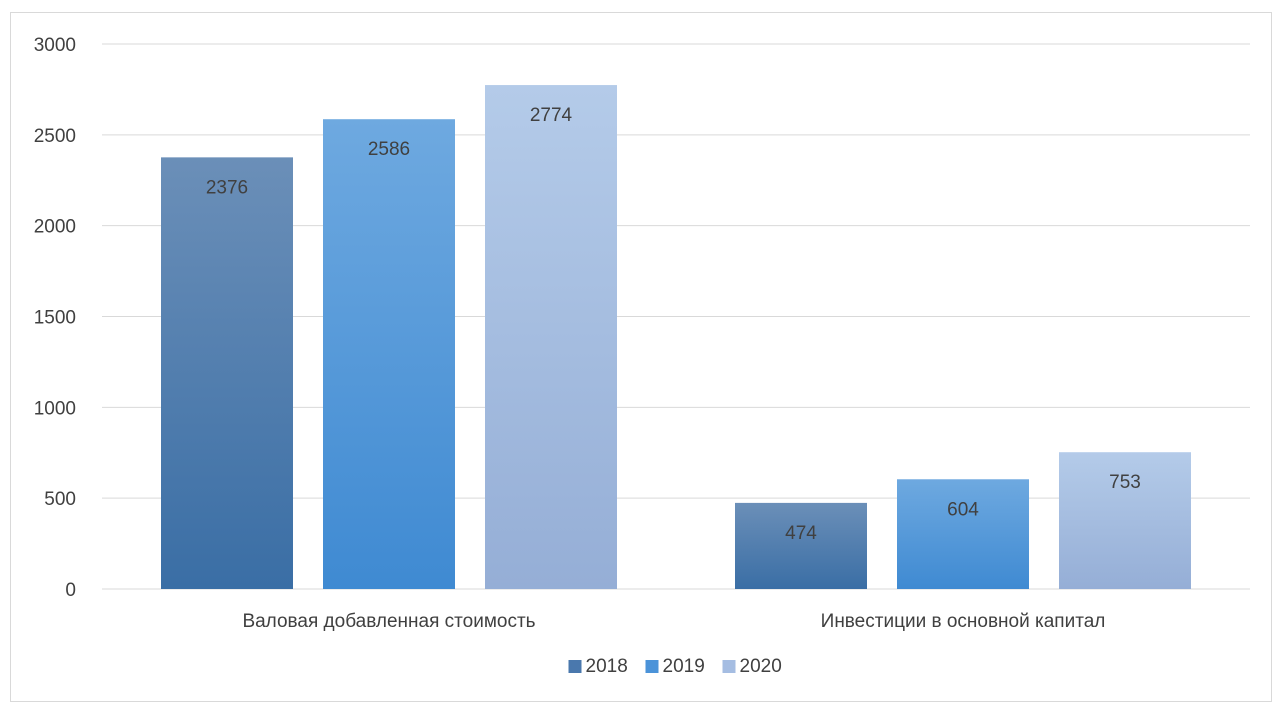 This screenshot has height=704, width=1280. I want to click on data-label: 604, so click(963, 509).